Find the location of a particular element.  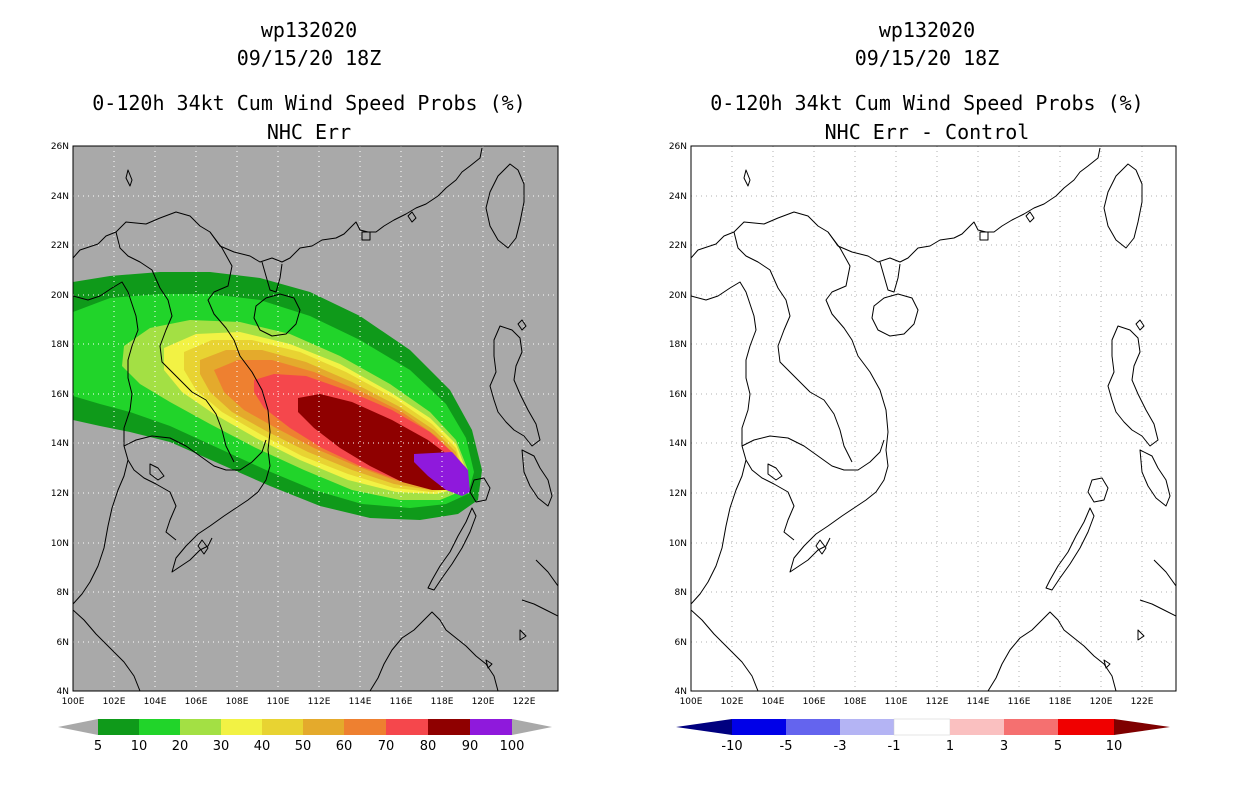

colorbar-label: -3 is located at coordinates (840, 746).